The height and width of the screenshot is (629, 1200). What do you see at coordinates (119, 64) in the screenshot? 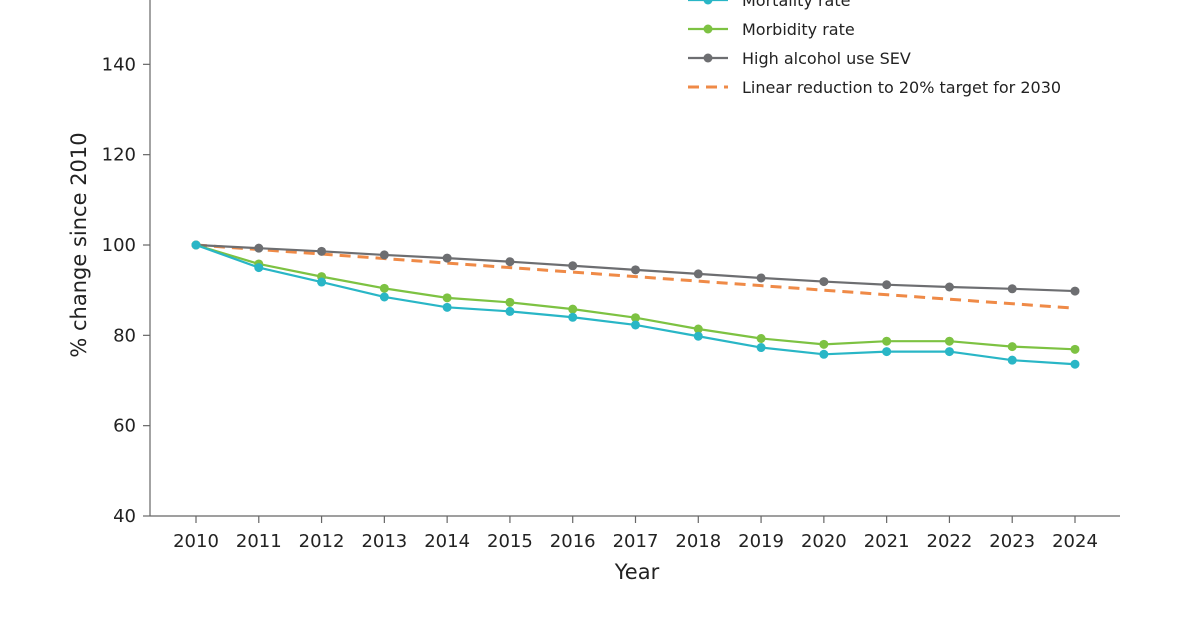
I see `y-tick-label: 140` at bounding box center [119, 64].